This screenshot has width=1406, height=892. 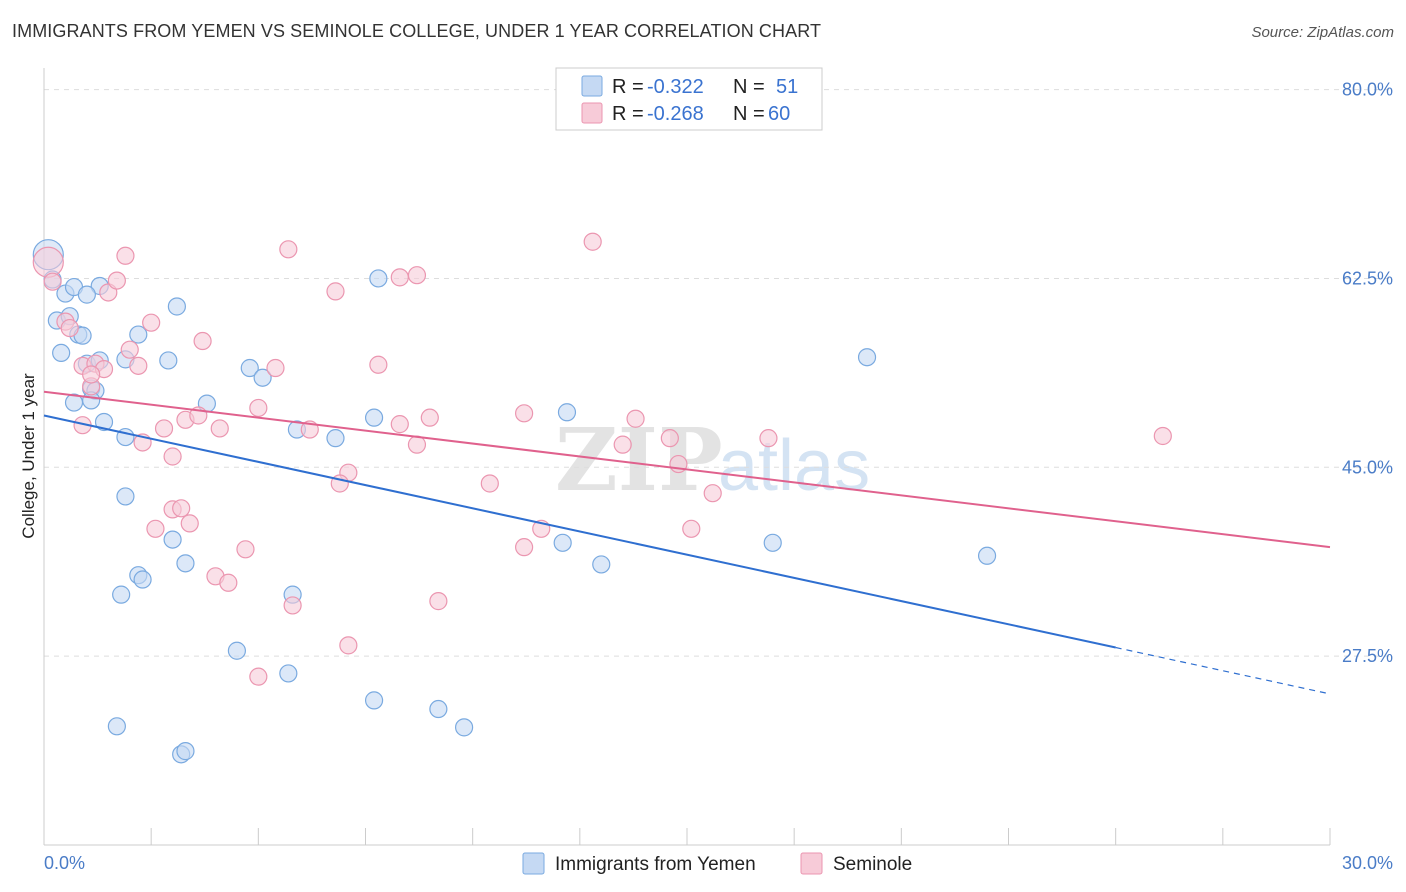 What do you see at coordinates (687, 836) in the screenshot?
I see `x-ticks` at bounding box center [687, 836].